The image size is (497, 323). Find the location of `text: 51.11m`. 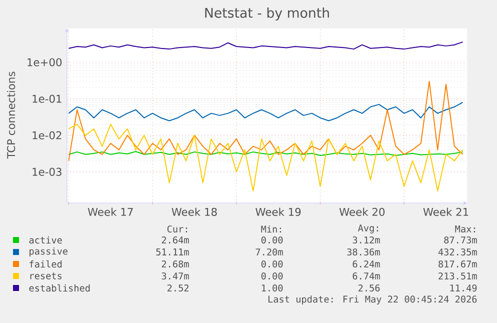

text: 51.11m is located at coordinates (172, 252).